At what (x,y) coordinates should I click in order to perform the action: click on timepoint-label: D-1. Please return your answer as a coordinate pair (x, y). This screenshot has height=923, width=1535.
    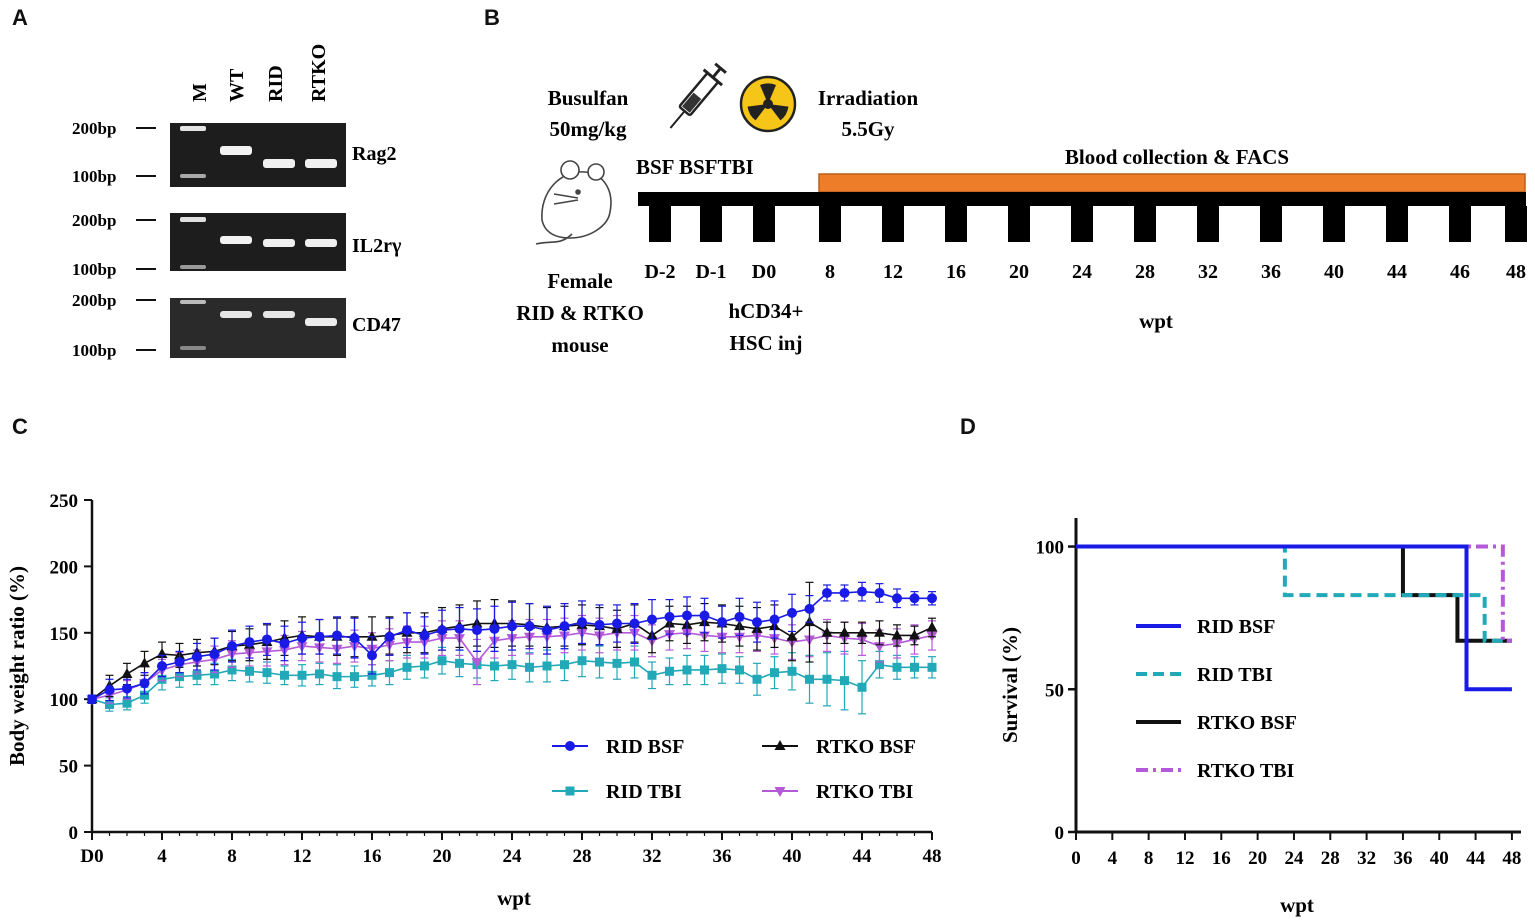
    Looking at the image, I should click on (710, 272).